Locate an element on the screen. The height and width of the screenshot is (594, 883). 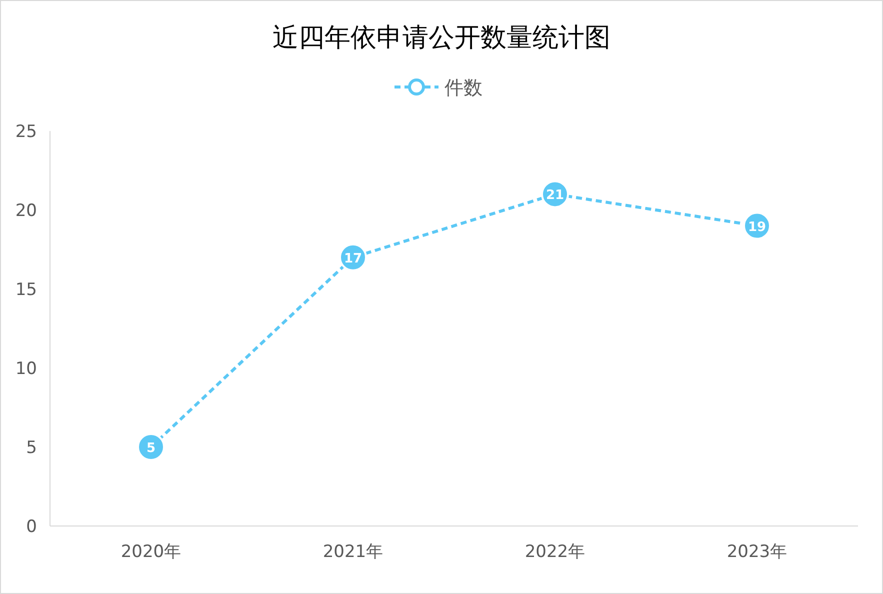
x-tick-label: 2020年 is located at coordinates (151, 552).